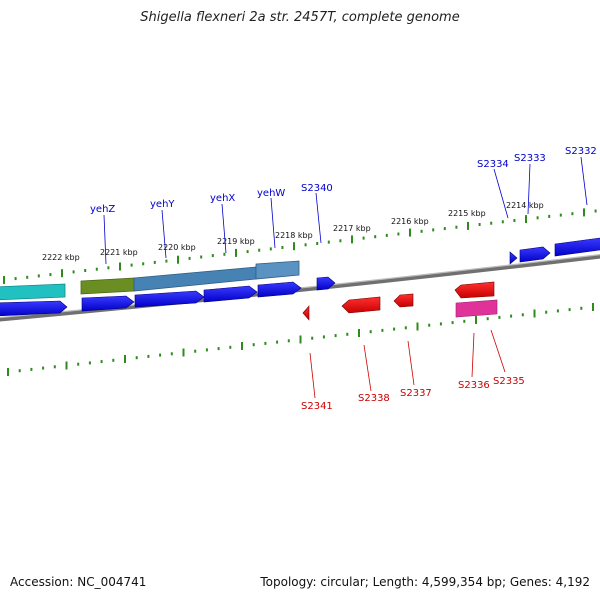 Image resolution: width=600 pixels, height=600 pixels. What do you see at coordinates (271, 193) in the screenshot?
I see `gene-label-yehW: yehW` at bounding box center [271, 193].